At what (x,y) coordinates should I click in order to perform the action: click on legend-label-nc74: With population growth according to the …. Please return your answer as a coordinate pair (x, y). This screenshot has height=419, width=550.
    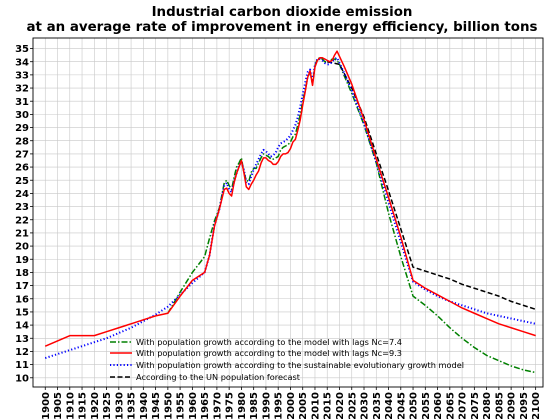
    Looking at the image, I should click on (269, 342).